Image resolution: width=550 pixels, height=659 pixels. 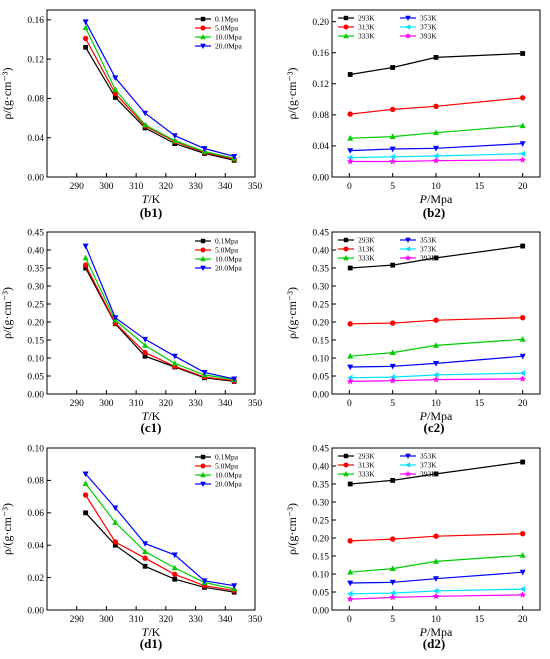 I want to click on y-tick-label: 0.45, so click(x=320, y=233).